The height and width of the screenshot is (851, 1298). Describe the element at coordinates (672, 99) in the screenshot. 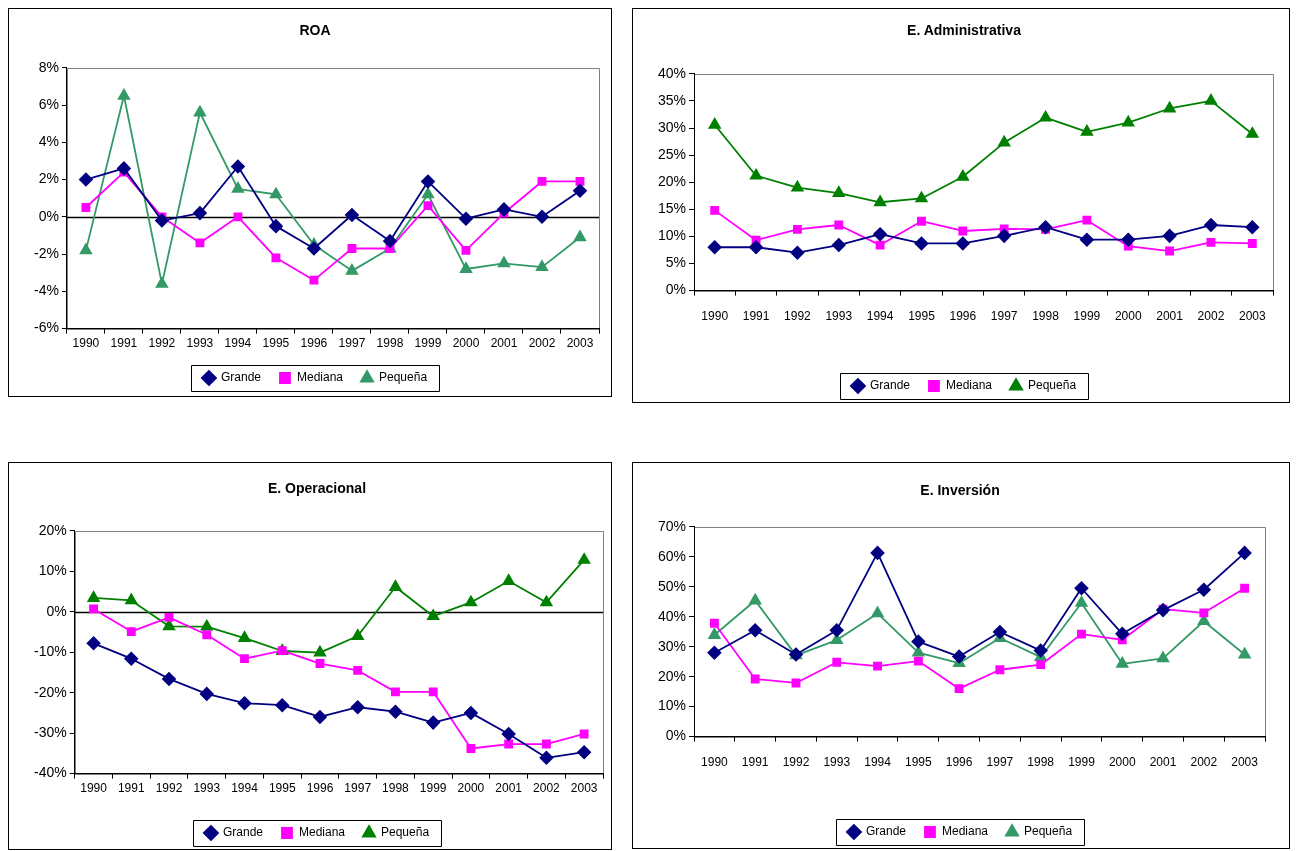

I see `y-tick-label: 35%` at that location.